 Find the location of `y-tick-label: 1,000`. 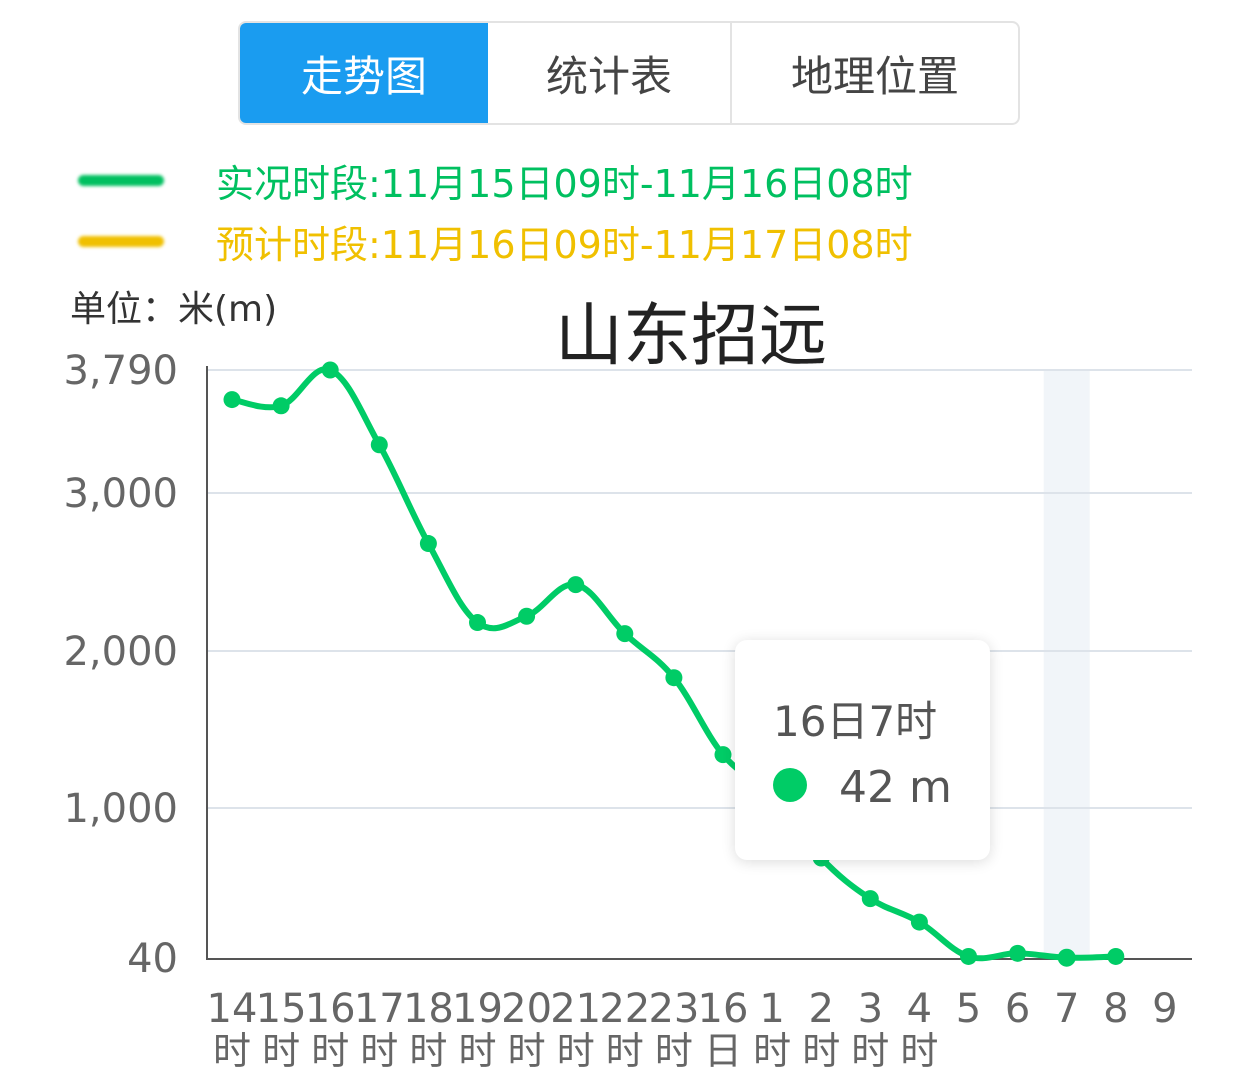

y-tick-label: 1,000 is located at coordinates (120, 809).